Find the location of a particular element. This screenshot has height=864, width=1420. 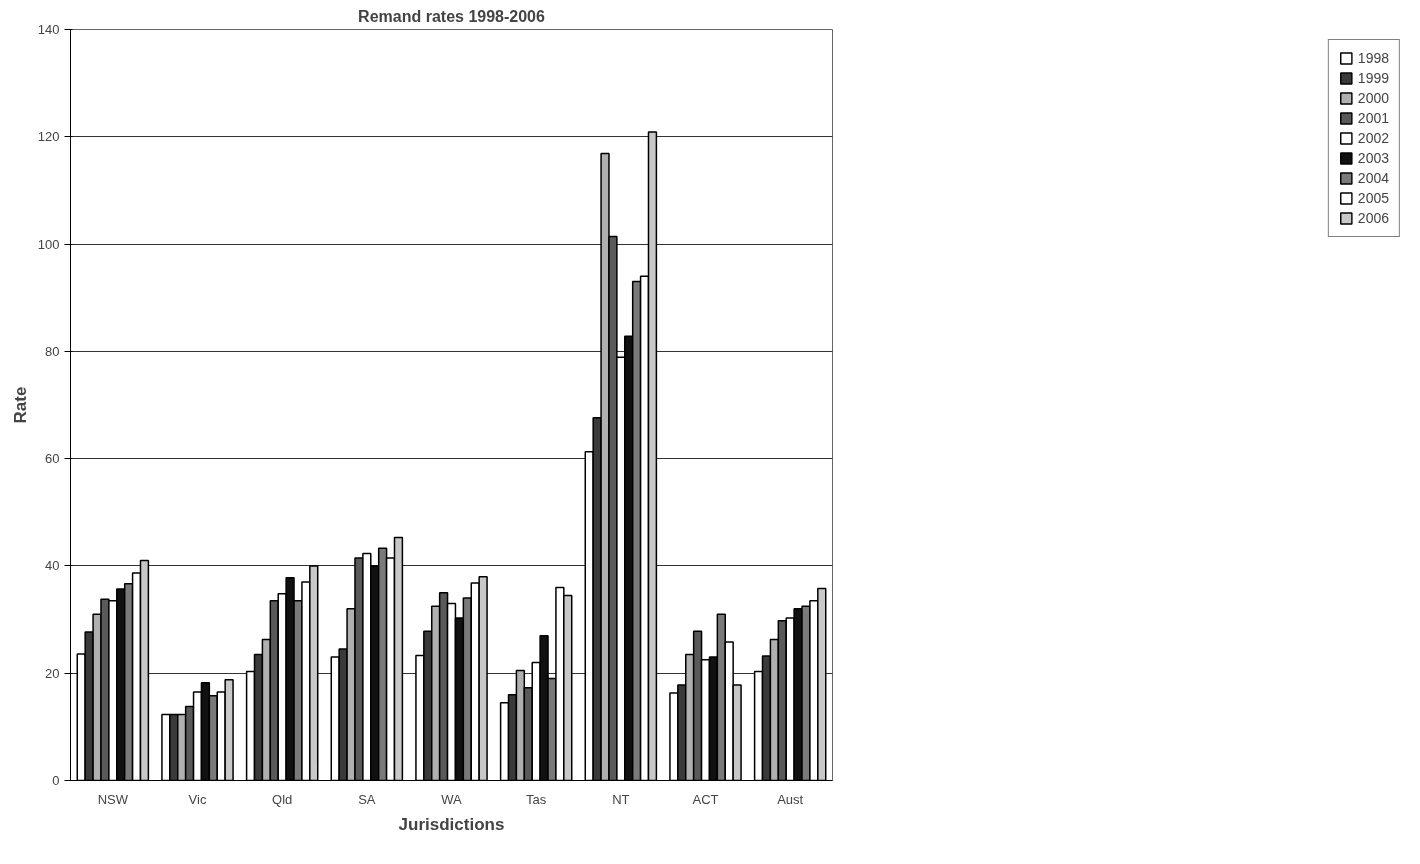

x-axis-title: Jurisdictions is located at coordinates (451, 824).